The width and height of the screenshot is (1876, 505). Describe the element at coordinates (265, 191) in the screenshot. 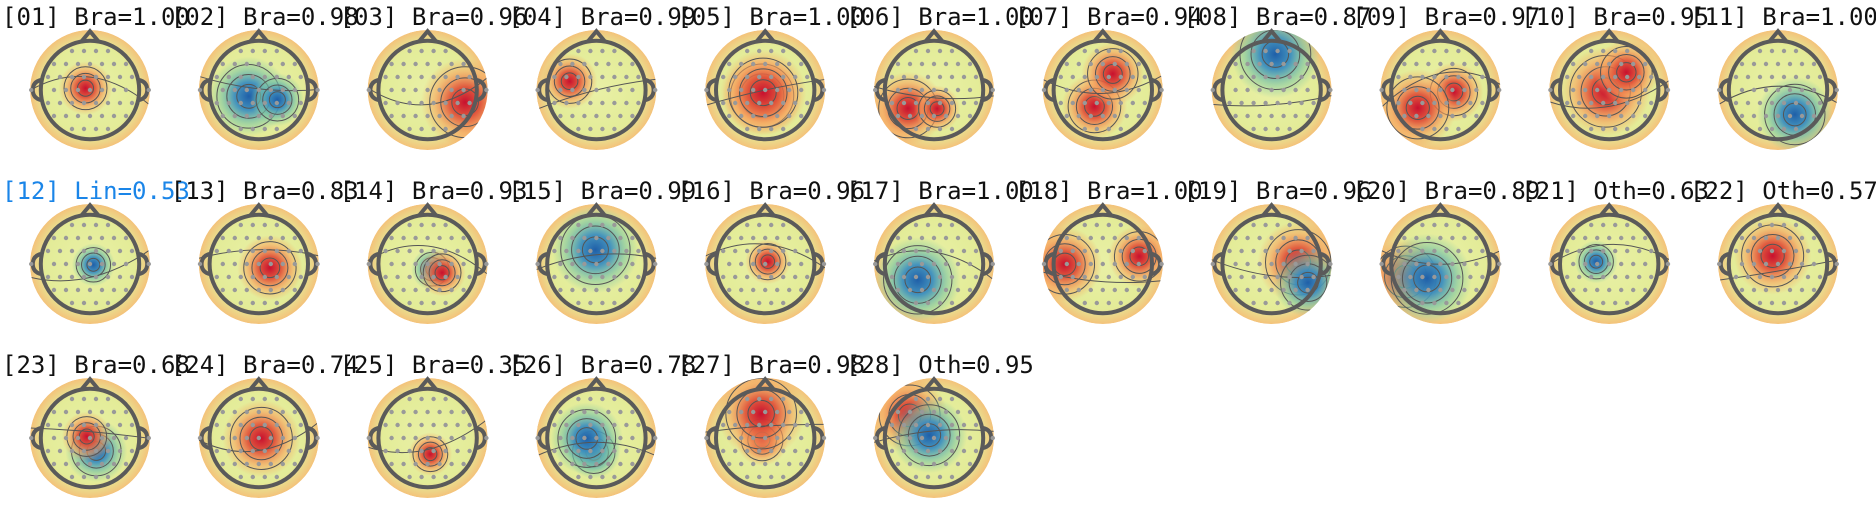

I see `component-label: [13] Bra=0.83` at that location.